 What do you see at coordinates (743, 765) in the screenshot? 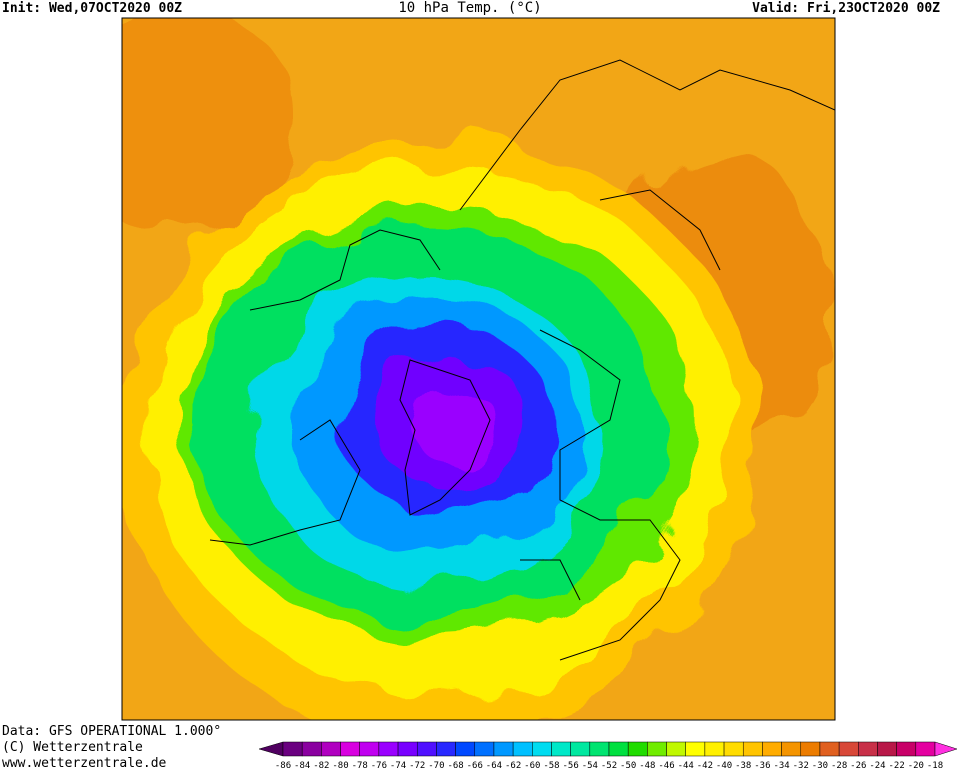
I see `colorbar-label: -38` at bounding box center [743, 765].